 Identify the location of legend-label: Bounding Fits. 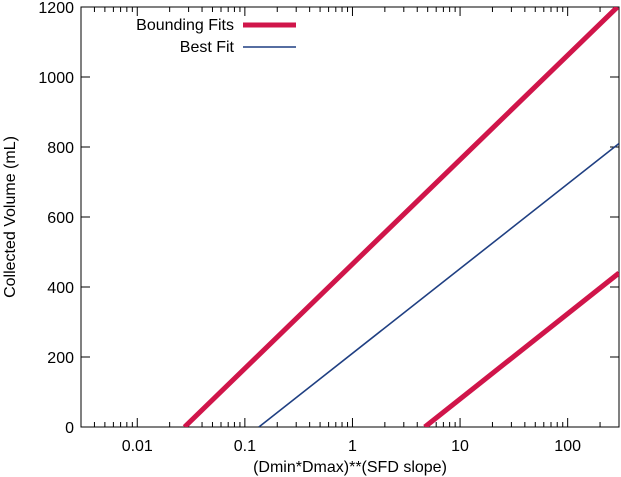
(185, 25).